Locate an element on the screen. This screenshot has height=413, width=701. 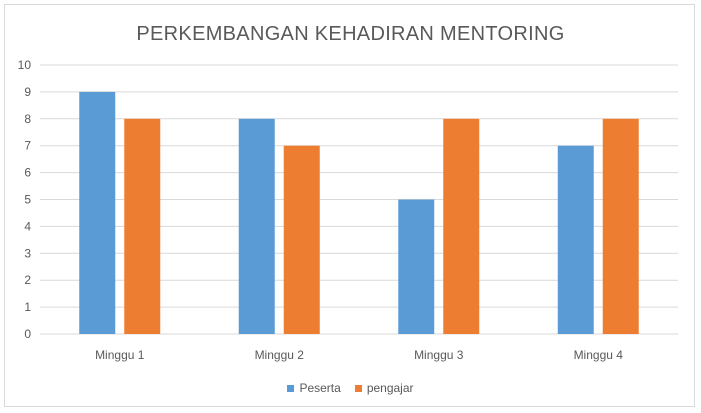
legend-label-peserta: Peserta is located at coordinates (320, 388).